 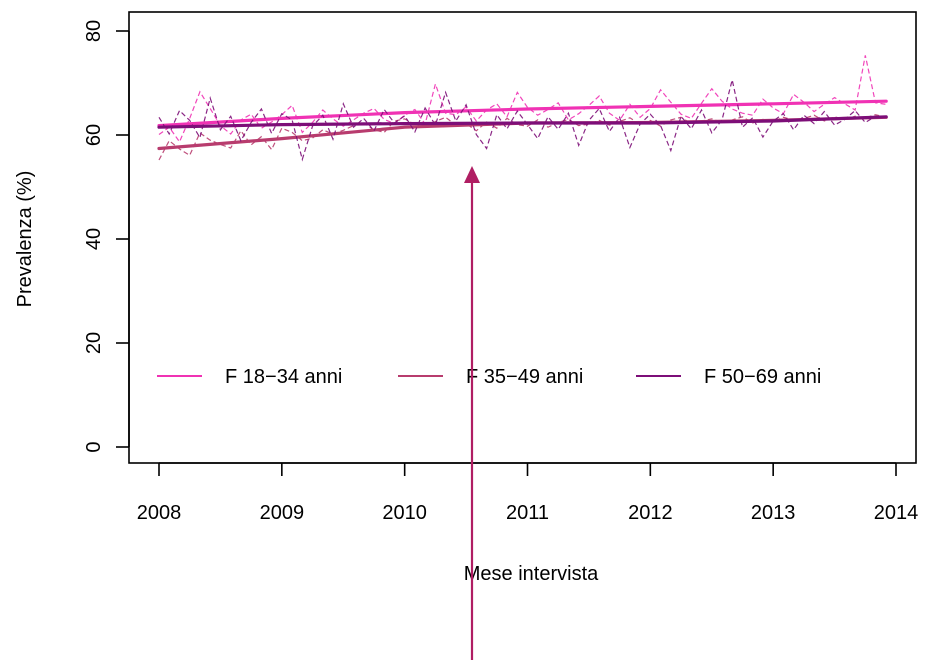 I want to click on x-tick-label-5: 2013, so click(x=773, y=513).